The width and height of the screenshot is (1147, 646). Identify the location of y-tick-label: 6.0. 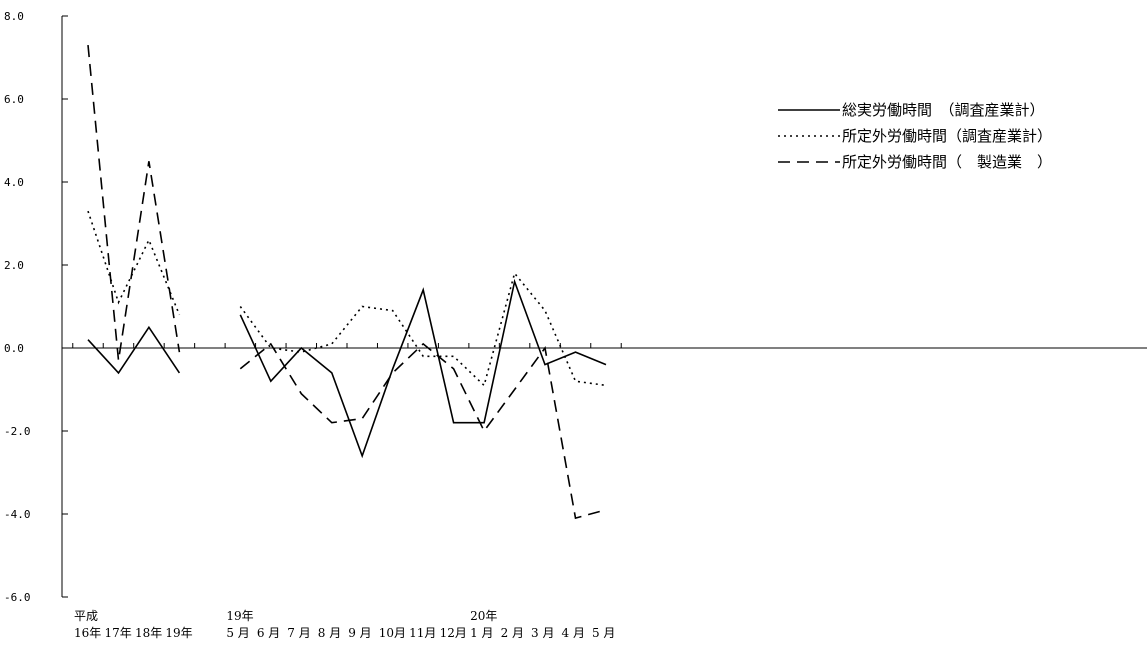
(14, 99).